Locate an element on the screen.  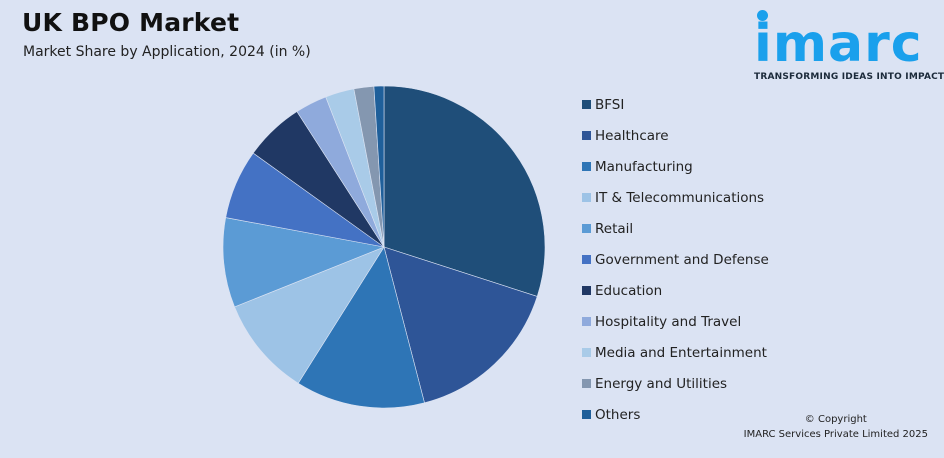
legend-item: Retail is located at coordinates (675, 228).